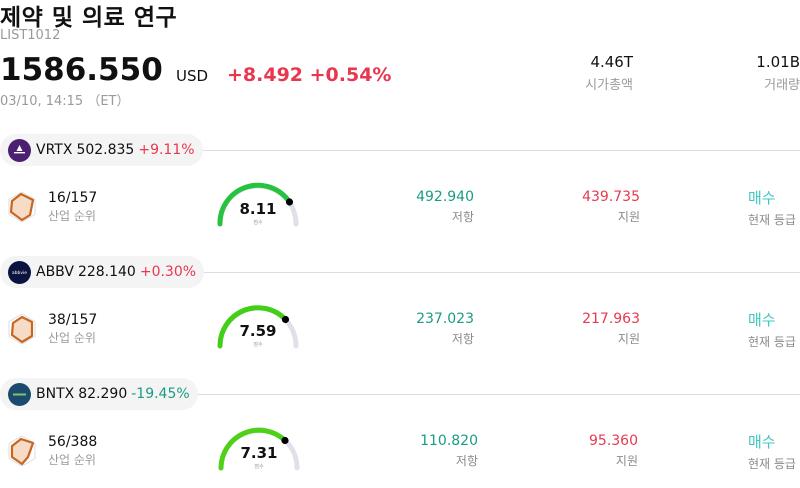 The image size is (800, 488). I want to click on market-cap-value: 4.46T, so click(611, 62).